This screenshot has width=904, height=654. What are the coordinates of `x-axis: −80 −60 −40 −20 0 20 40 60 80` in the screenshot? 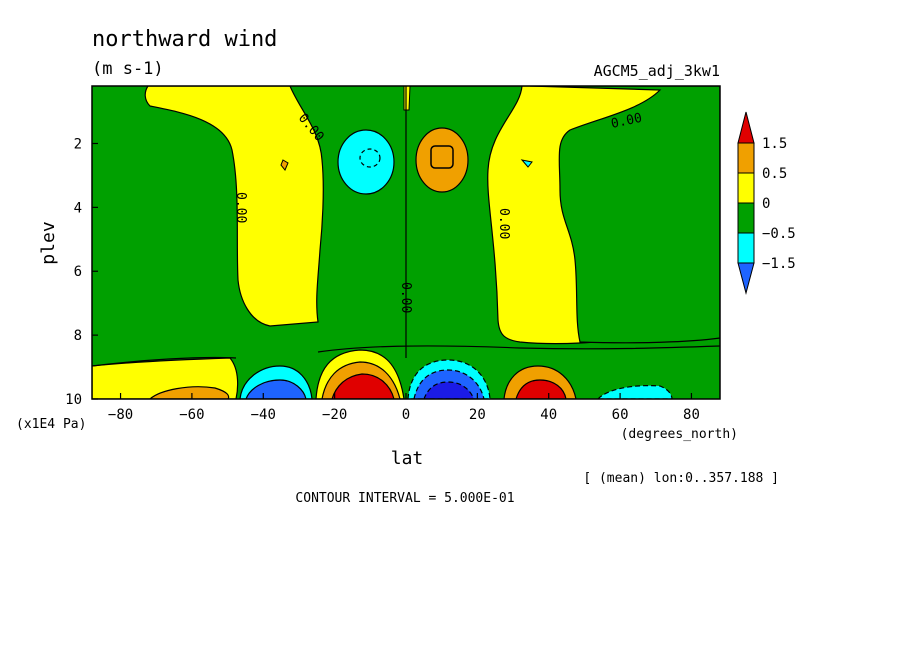 It's located at (404, 408).